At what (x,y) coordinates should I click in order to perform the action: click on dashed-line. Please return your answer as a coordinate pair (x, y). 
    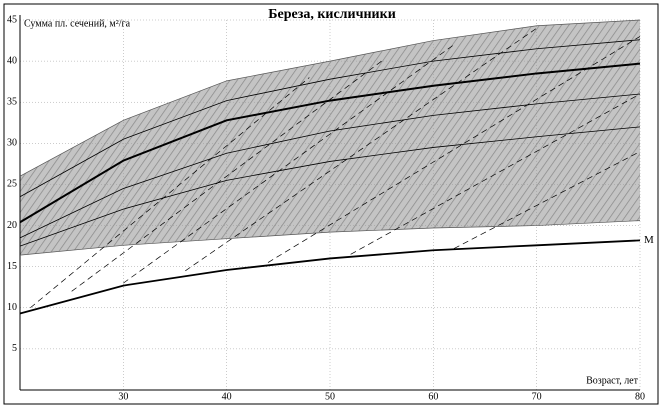
    Looking at the image, I should click on (547, 200).